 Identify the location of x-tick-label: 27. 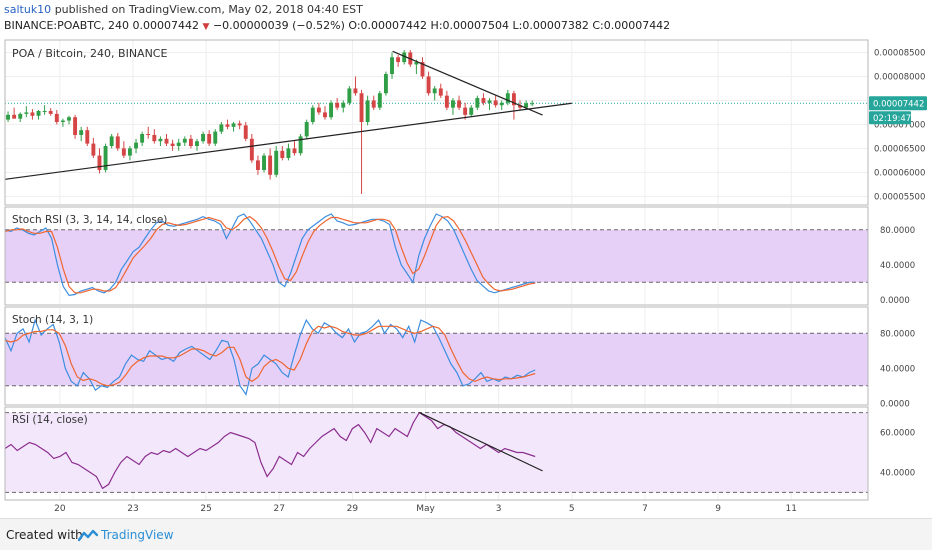
(279, 509).